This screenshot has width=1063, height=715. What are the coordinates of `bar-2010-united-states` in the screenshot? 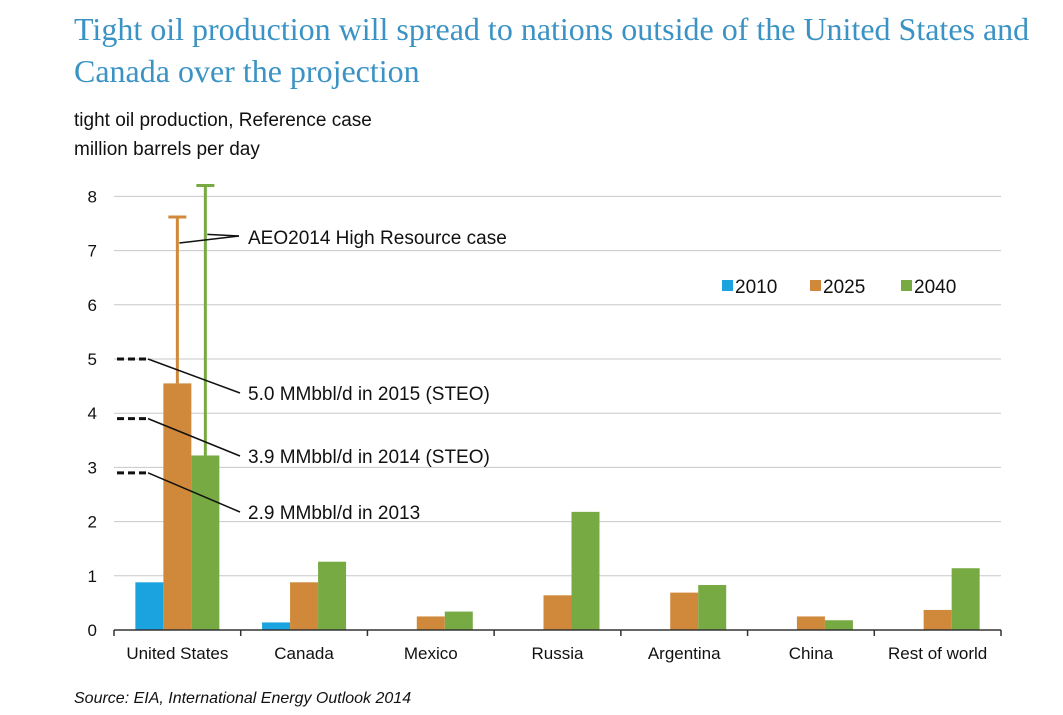 It's located at (149, 606).